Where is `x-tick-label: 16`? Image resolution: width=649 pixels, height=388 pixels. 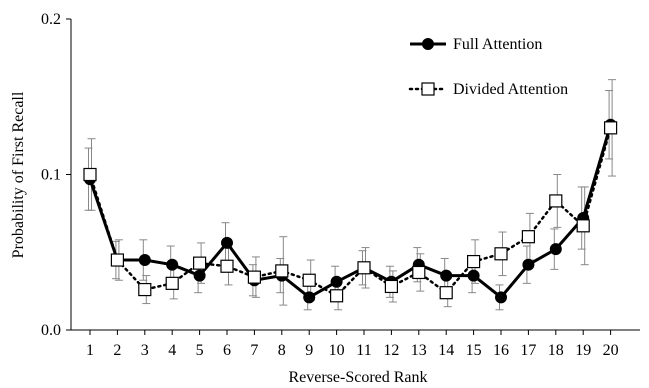 x-tick-label: 16 is located at coordinates (501, 350).